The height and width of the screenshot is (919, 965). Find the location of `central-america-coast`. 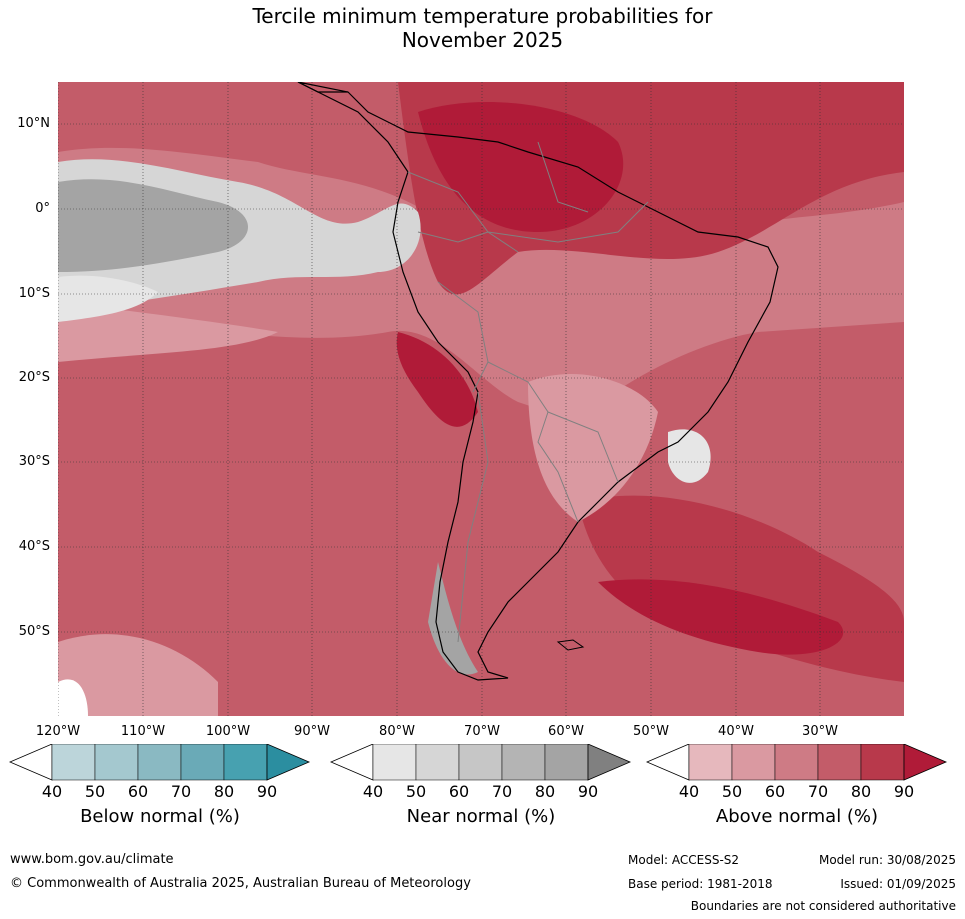

central-america-coast is located at coordinates (322, 87).